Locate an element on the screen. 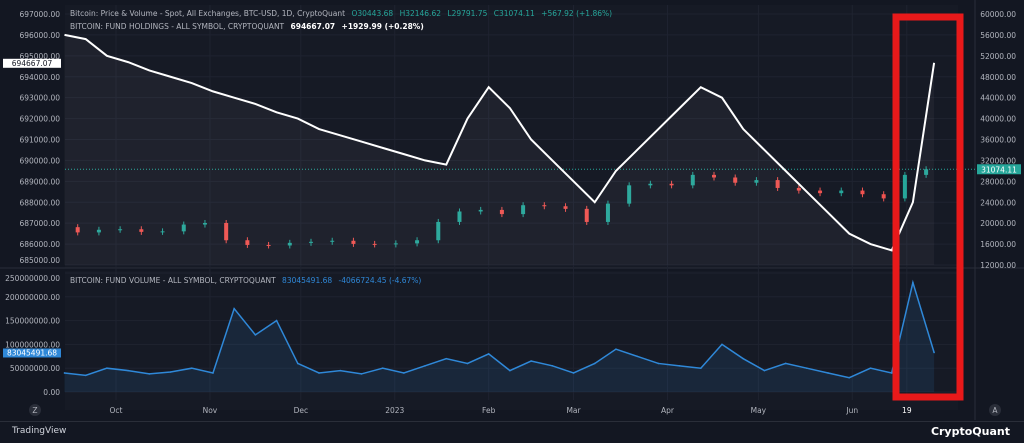  right-tick-label: 28000.00 is located at coordinates (998, 181).